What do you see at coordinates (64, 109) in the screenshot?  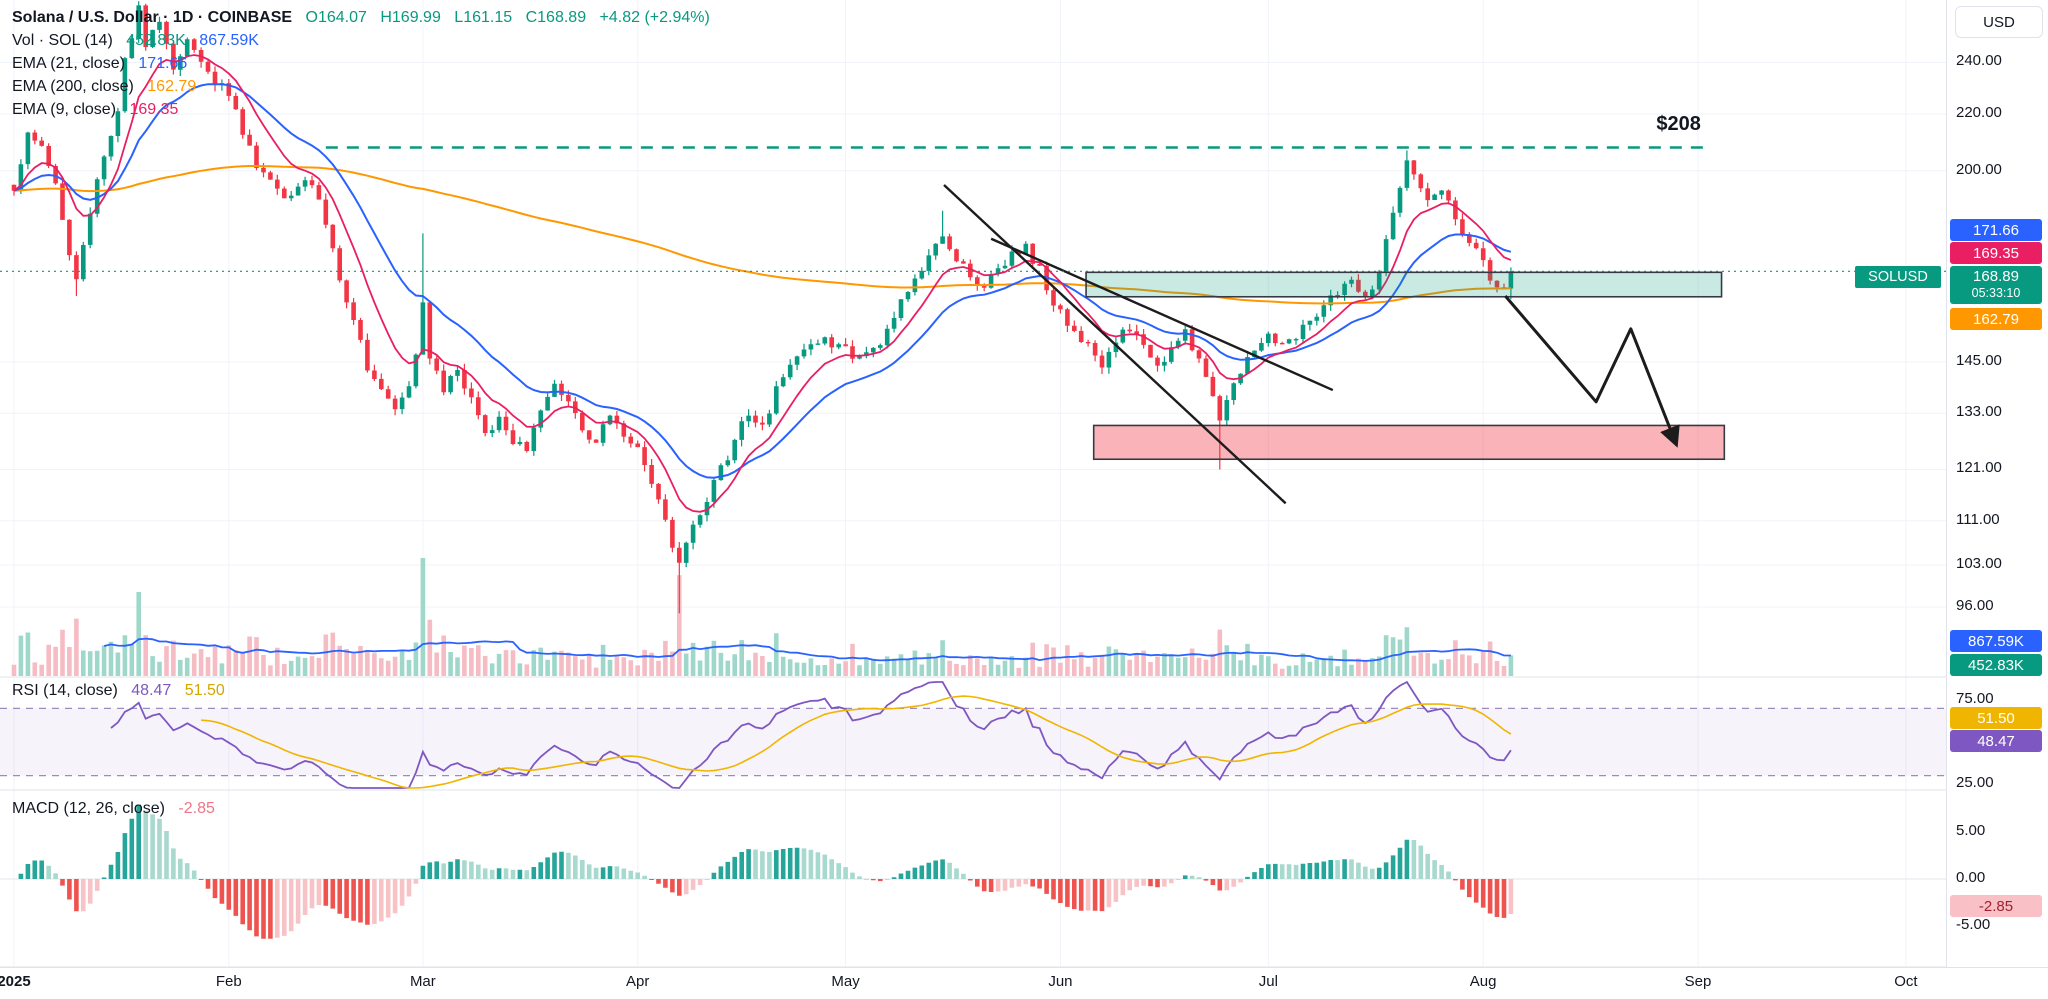 I see `ema9-label: EMA (9, close)` at bounding box center [64, 109].